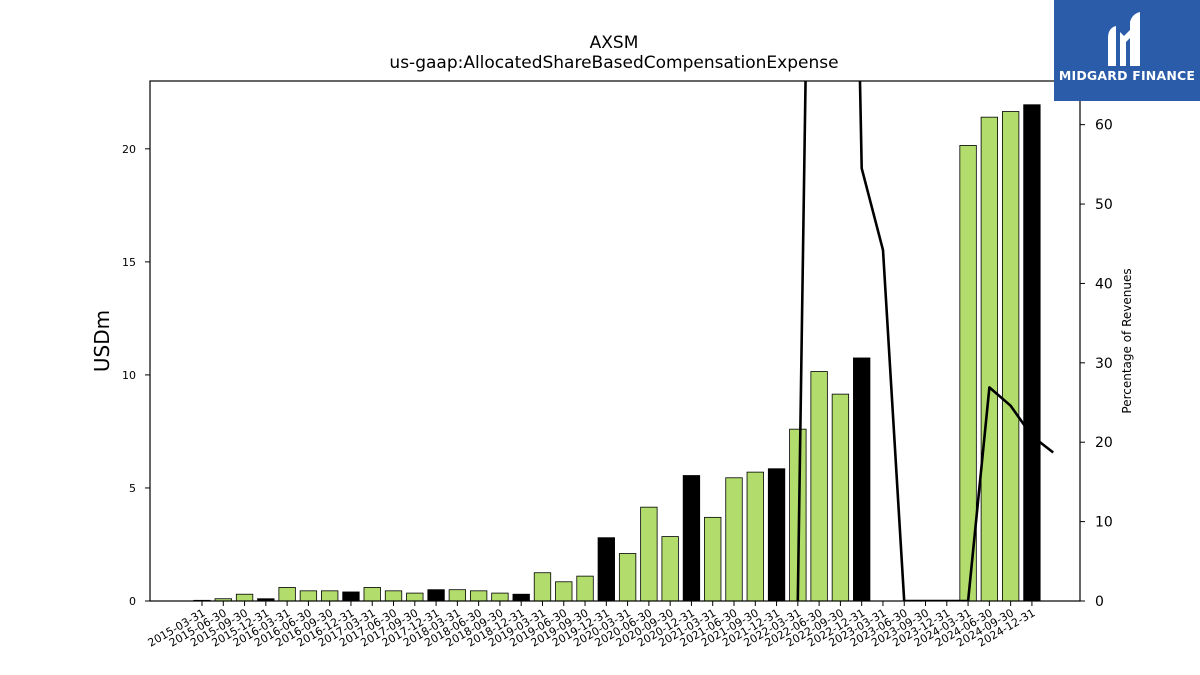 Image resolution: width=1200 pixels, height=675 pixels. I want to click on brand-logo-text: MIDGARD FINANCE, so click(1127, 75).